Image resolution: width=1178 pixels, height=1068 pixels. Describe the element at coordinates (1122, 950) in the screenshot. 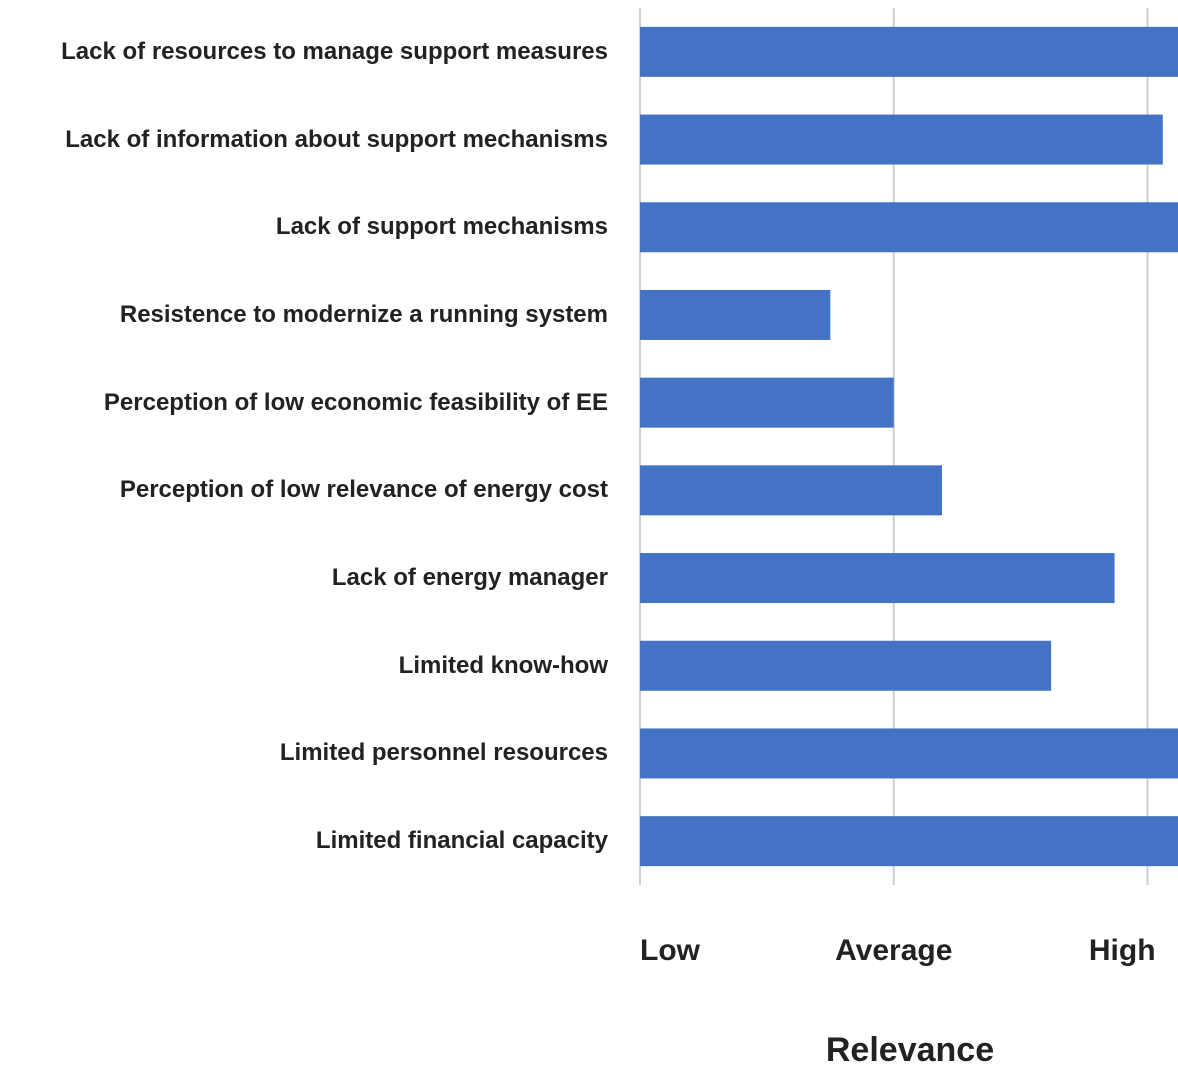

I see `x-tick-label: High` at that location.